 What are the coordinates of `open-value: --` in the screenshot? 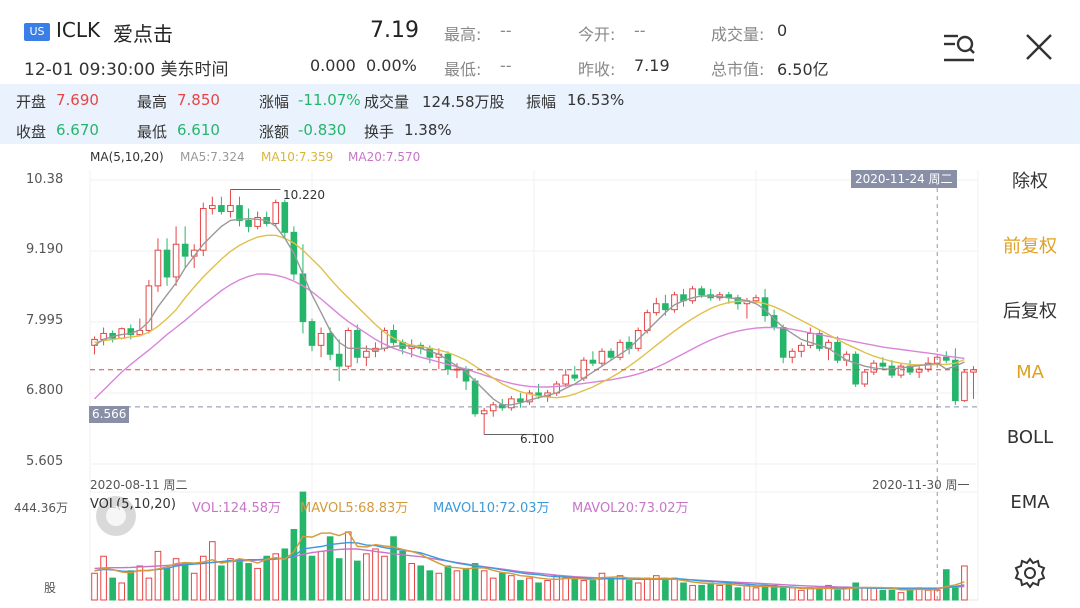 It's located at (640, 30).